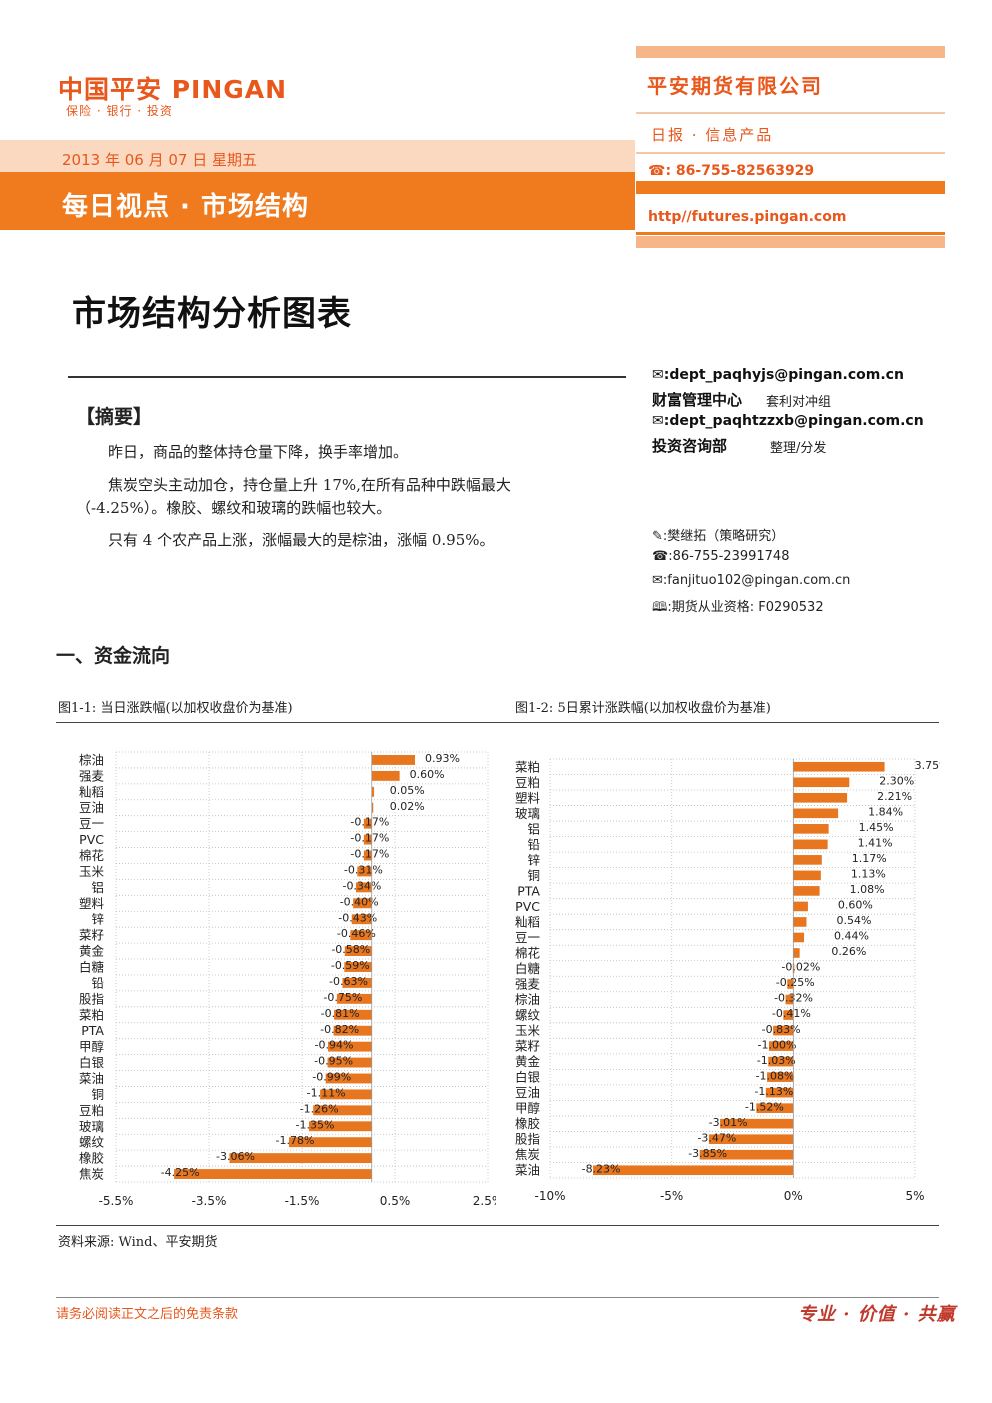 The height and width of the screenshot is (1403, 992). Describe the element at coordinates (778, 375) in the screenshot. I see `contact-email-1: ✉:dept_paqhyjs@pingan.com.cn` at that location.